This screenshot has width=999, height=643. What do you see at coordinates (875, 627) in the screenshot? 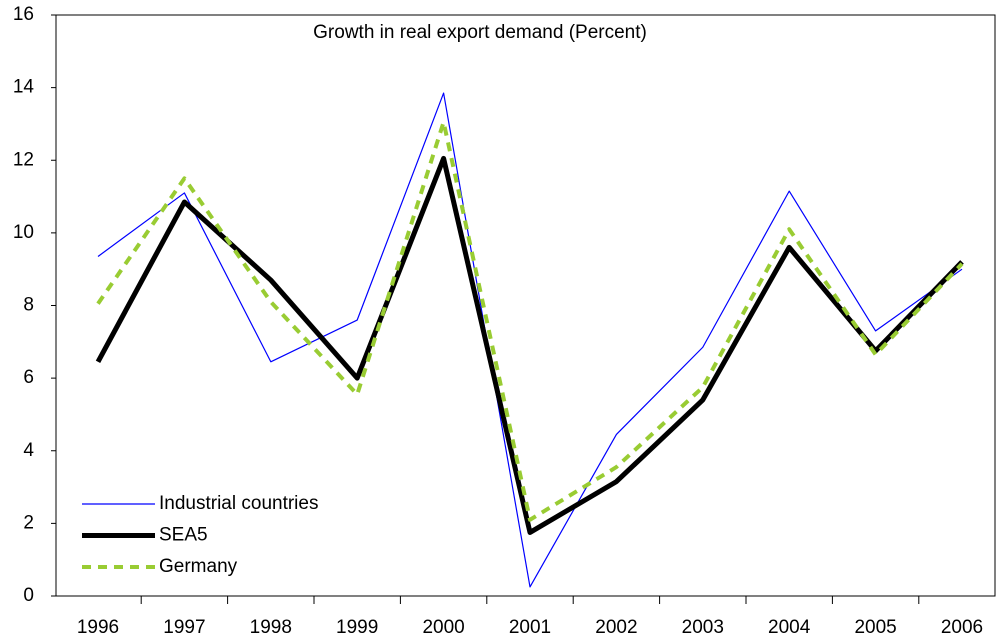
I see `x-tick-label: 2005` at bounding box center [875, 627].